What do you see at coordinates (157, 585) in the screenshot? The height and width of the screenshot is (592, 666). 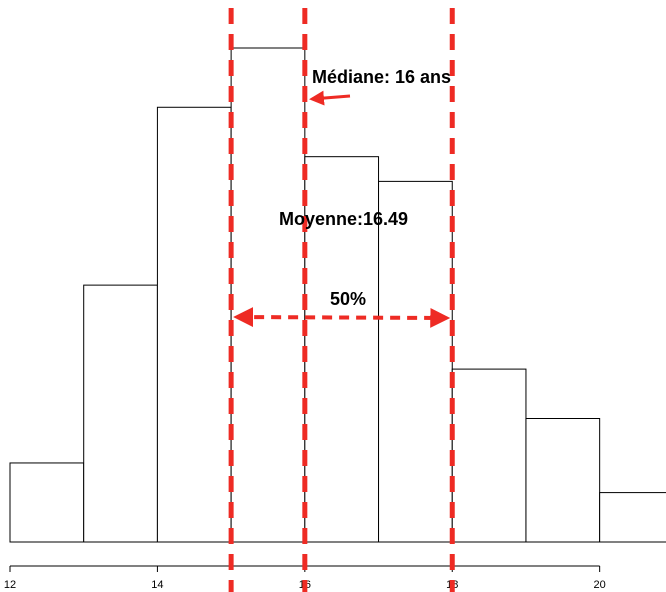 I see `x-tick-label-14: 14` at bounding box center [157, 585].